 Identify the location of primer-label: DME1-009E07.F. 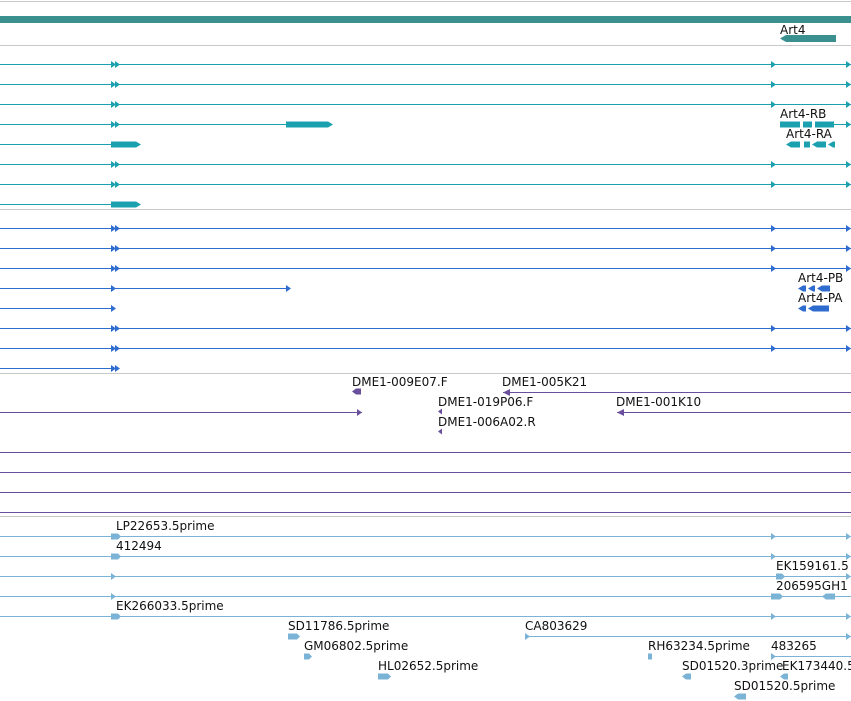
(400, 382).